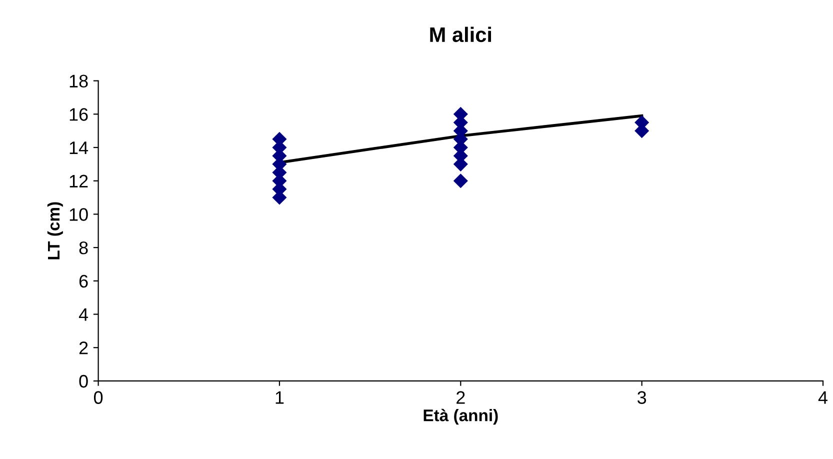  Describe the element at coordinates (79, 81) in the screenshot. I see `y-tick-label: 18` at that location.